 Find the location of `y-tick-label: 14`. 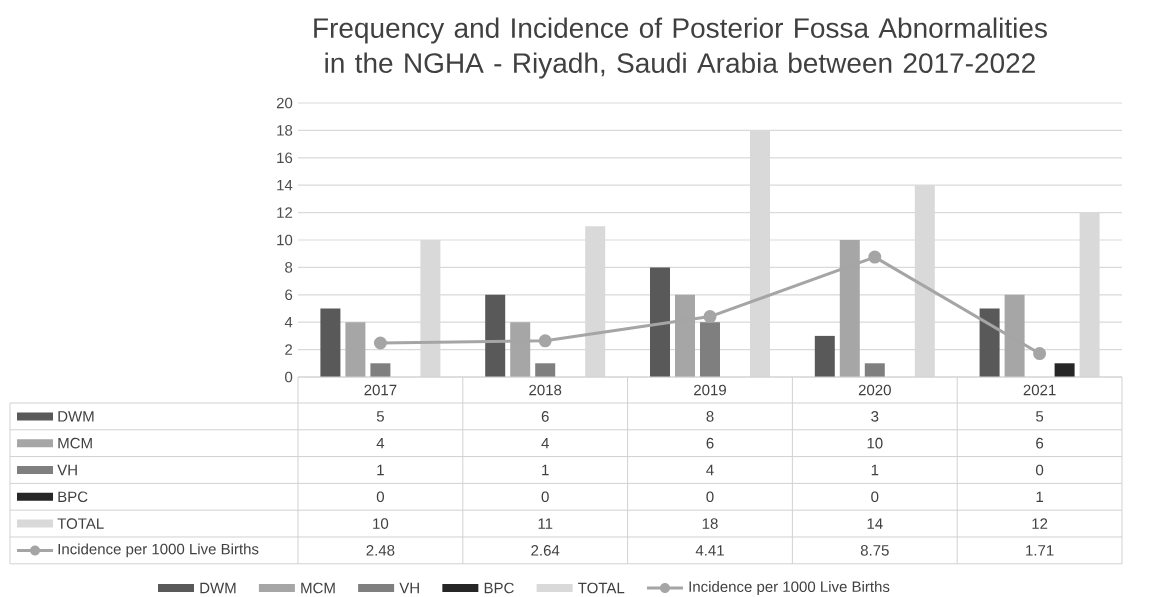

y-tick-label: 14 is located at coordinates (285, 185).